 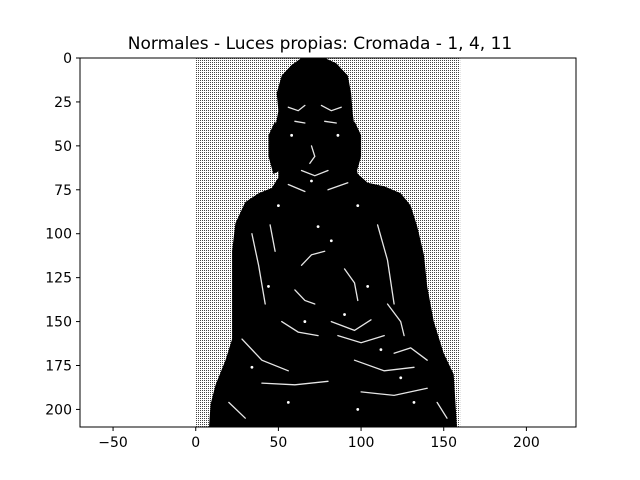 What do you see at coordinates (318, 439) in the screenshot?
I see `x-axis-ticks: −50 0 50 100 150 200` at bounding box center [318, 439].